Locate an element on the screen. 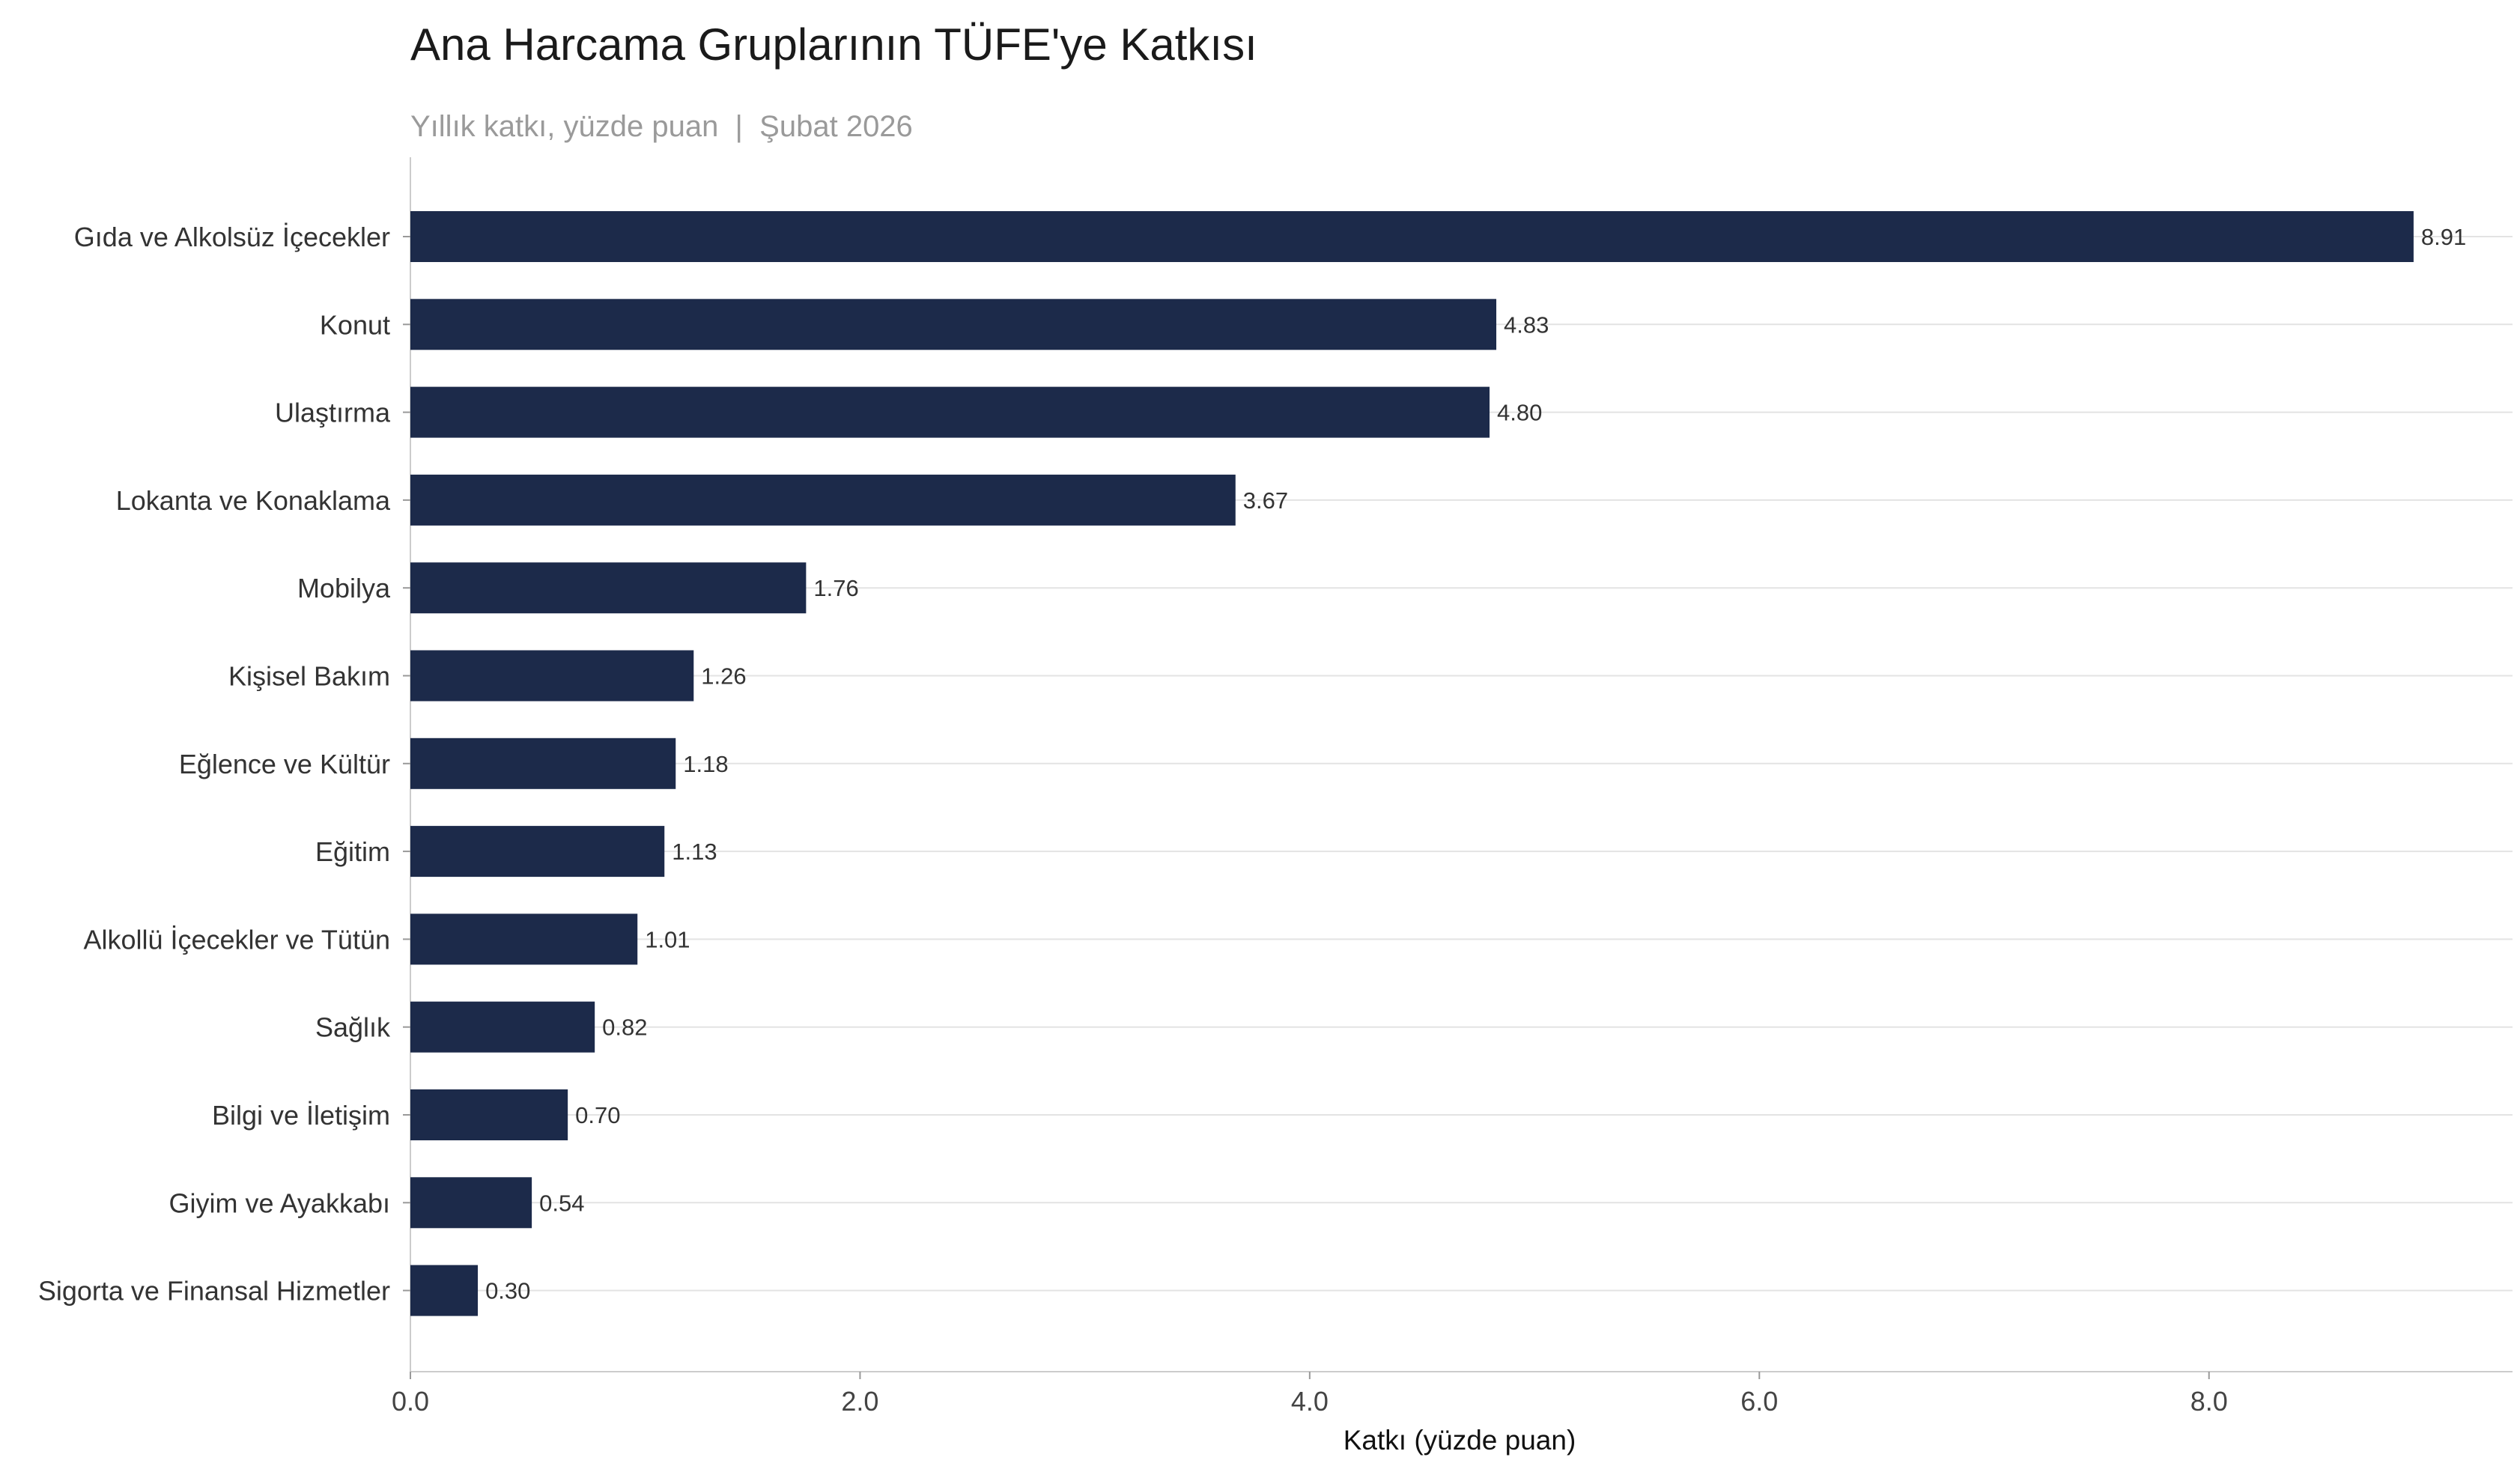 Image resolution: width=2520 pixels, height=1472 pixels. bar-value-label: 1.26 is located at coordinates (723, 676).